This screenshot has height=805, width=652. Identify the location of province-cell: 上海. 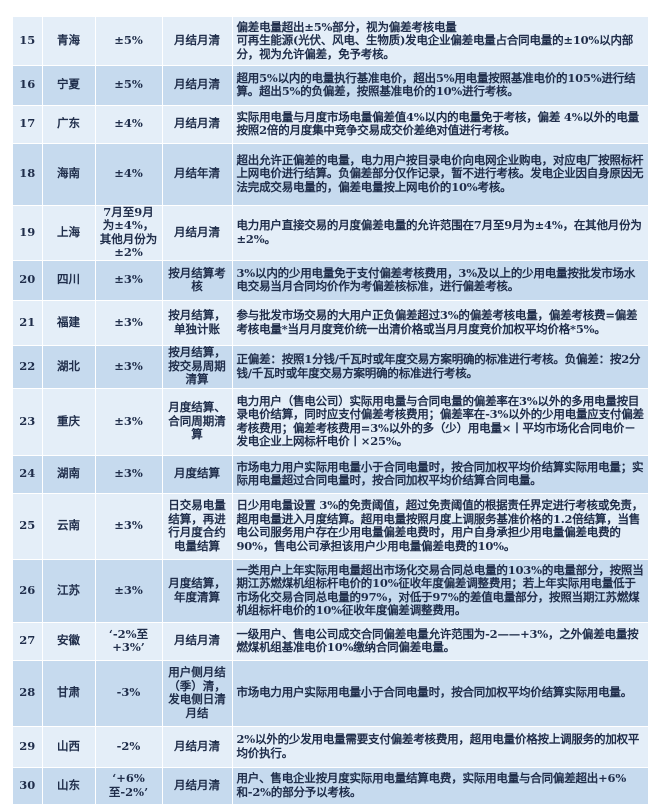
(69, 233).